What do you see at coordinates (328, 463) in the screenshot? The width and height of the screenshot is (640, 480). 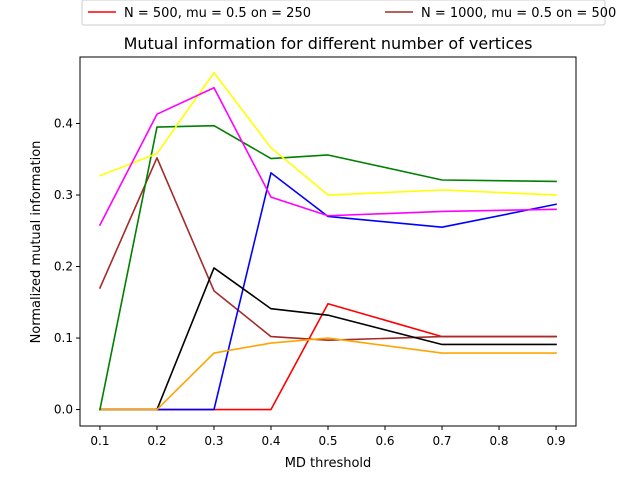 I see `x-axis-label: MD threshold` at bounding box center [328, 463].